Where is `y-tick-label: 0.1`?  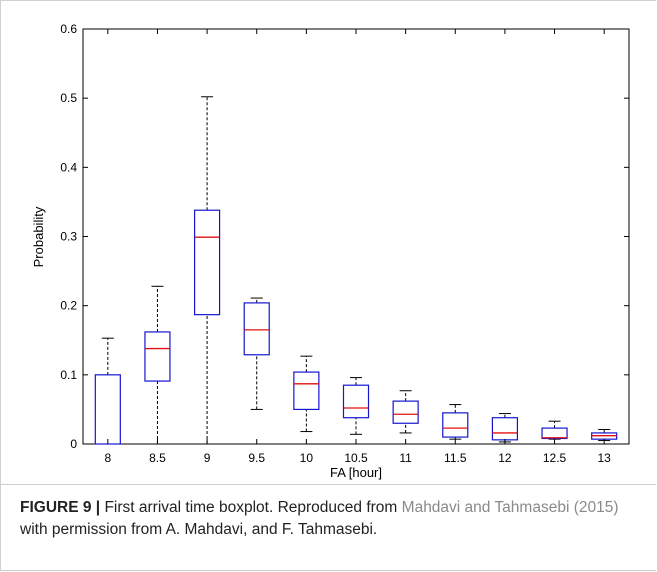
y-tick-label: 0.1 is located at coordinates (68, 375).